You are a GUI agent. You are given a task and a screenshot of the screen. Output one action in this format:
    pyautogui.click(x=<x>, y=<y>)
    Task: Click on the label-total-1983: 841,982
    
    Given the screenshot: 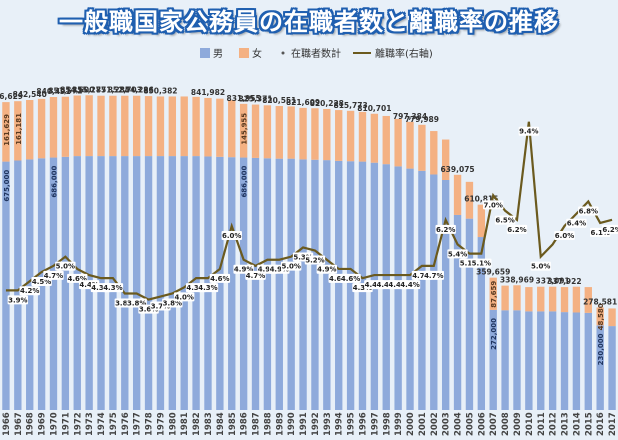 What is the action you would take?
    pyautogui.click(x=208, y=92)
    